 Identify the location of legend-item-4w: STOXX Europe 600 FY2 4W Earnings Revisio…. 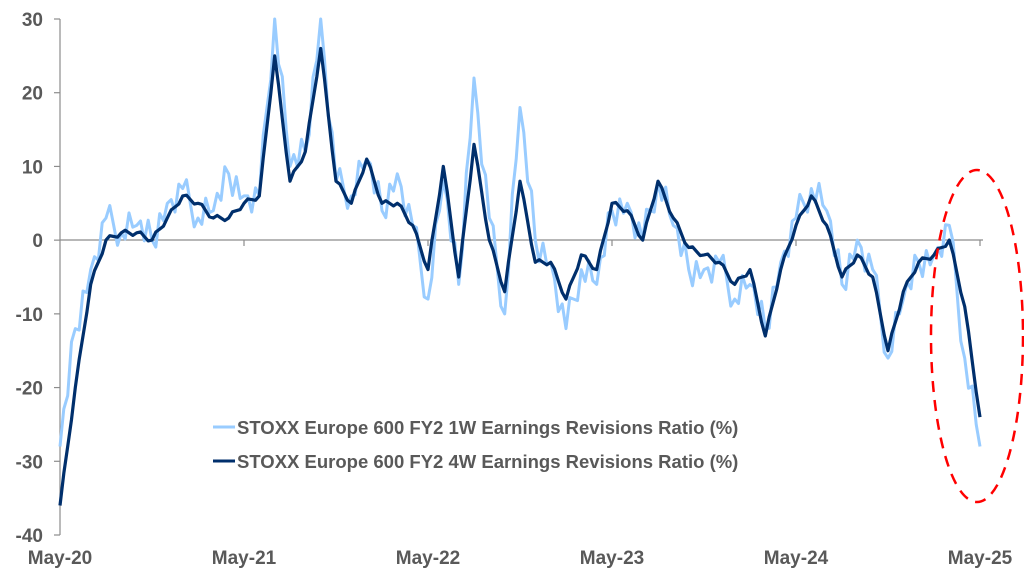
(475, 461).